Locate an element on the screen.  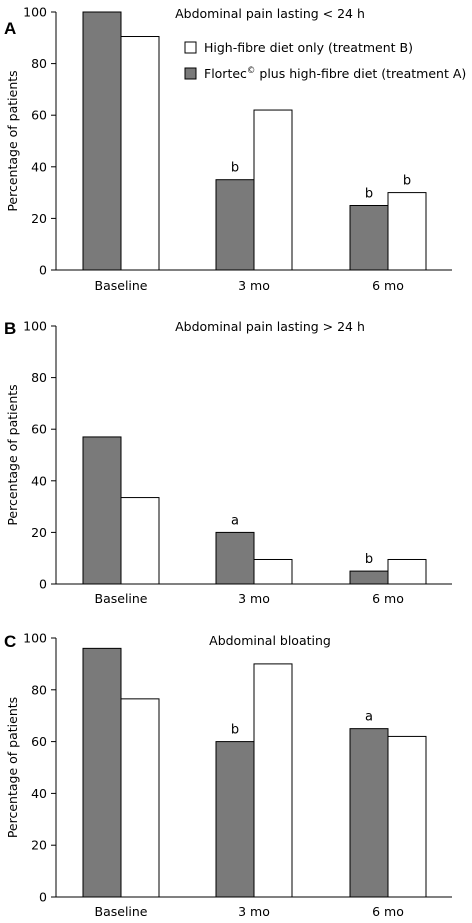
panel-letter: B is located at coordinates (10, 328).